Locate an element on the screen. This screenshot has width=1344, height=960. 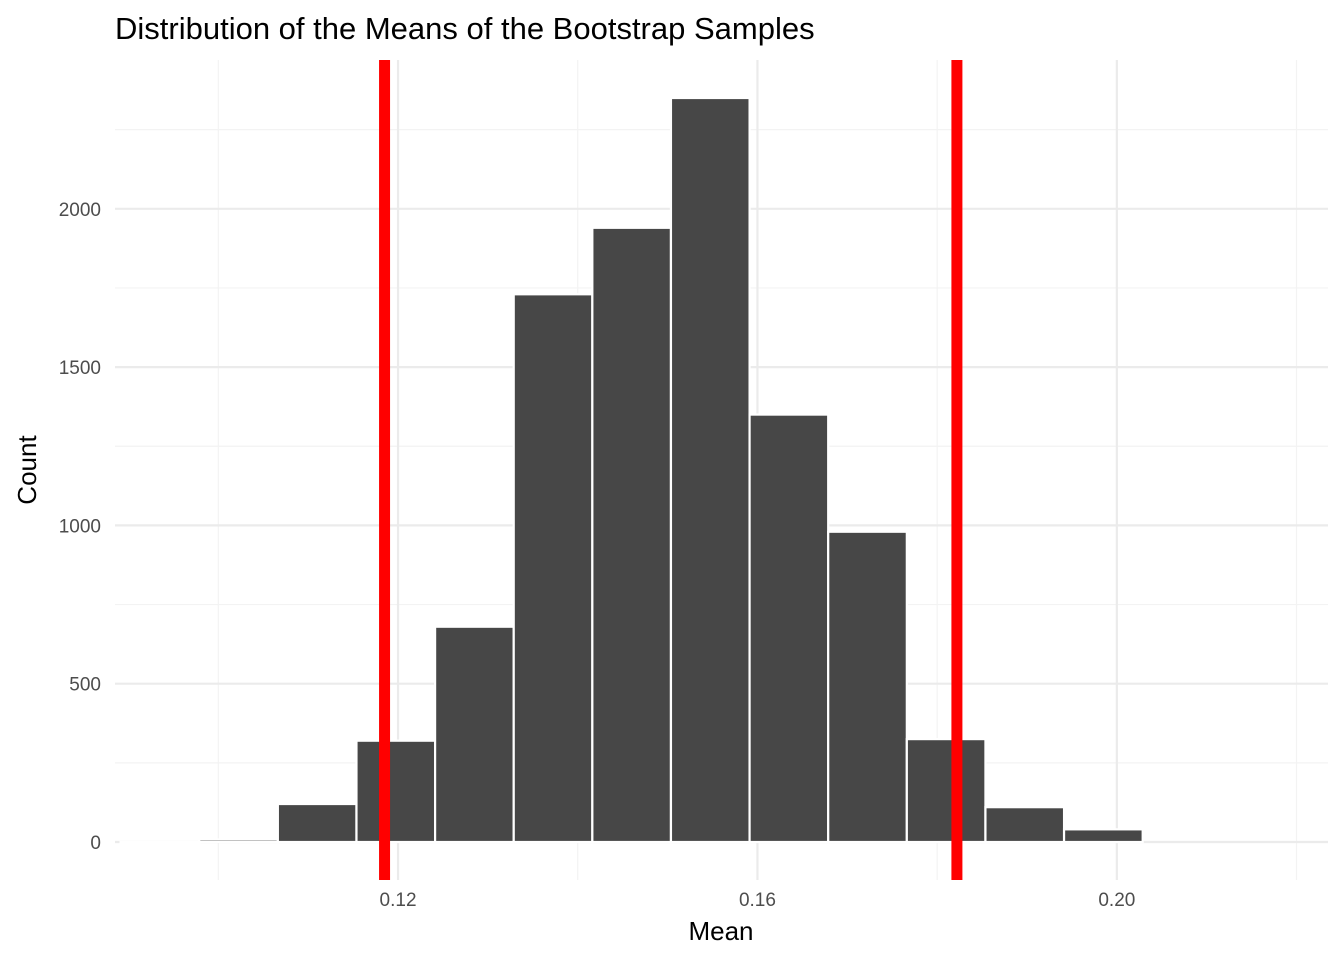
y-axis-title: Count is located at coordinates (27, 470).